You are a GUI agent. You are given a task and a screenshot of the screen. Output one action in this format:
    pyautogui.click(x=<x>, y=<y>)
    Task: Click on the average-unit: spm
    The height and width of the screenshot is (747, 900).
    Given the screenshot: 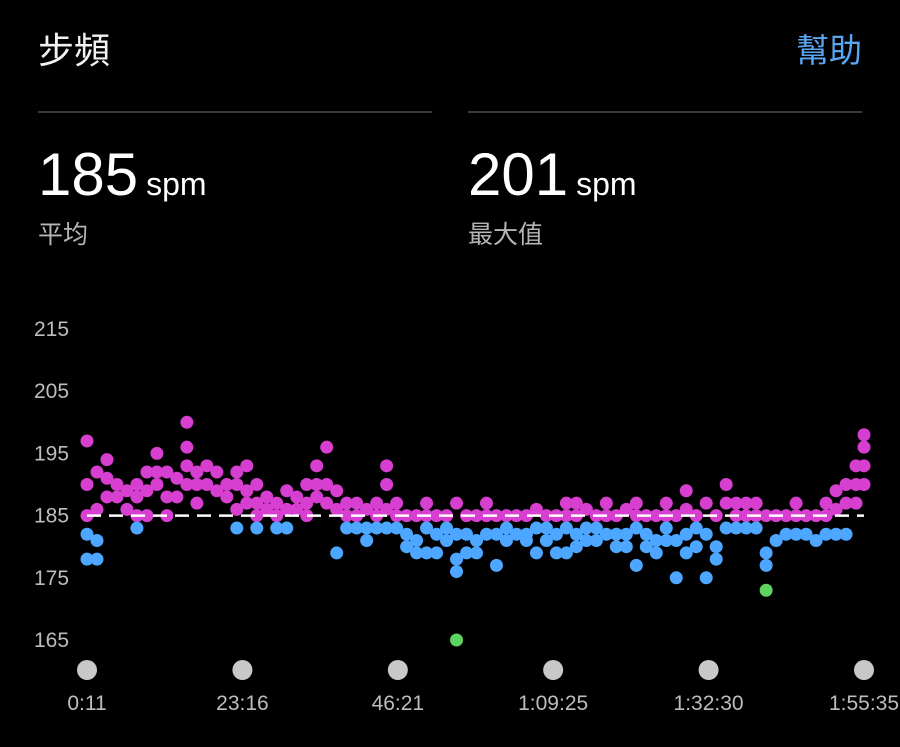 What is the action you would take?
    pyautogui.click(x=176, y=184)
    